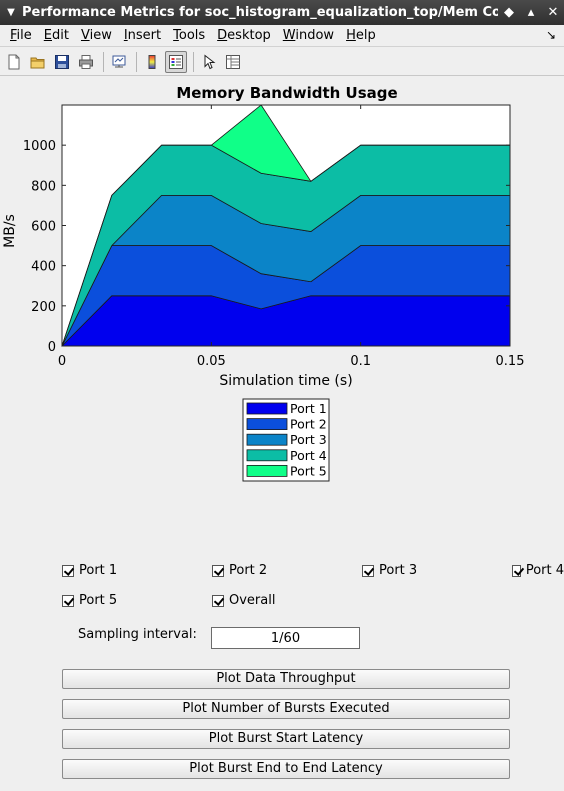  What do you see at coordinates (218, 570) in the screenshot?
I see `checkbox-port-2-box` at bounding box center [218, 570].